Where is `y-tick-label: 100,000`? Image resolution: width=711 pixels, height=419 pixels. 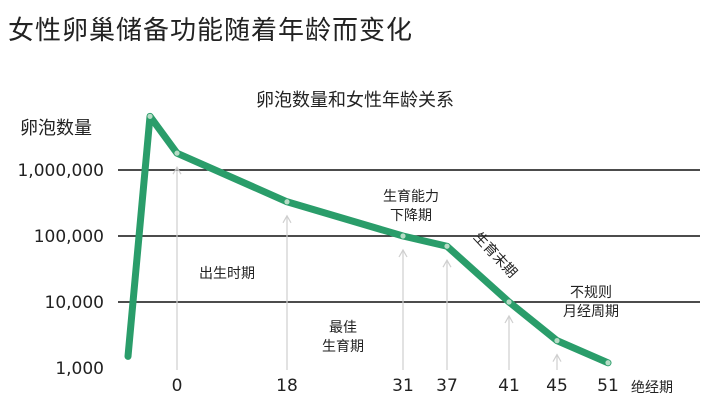
y-tick-label: 100,000 is located at coordinates (69, 237).